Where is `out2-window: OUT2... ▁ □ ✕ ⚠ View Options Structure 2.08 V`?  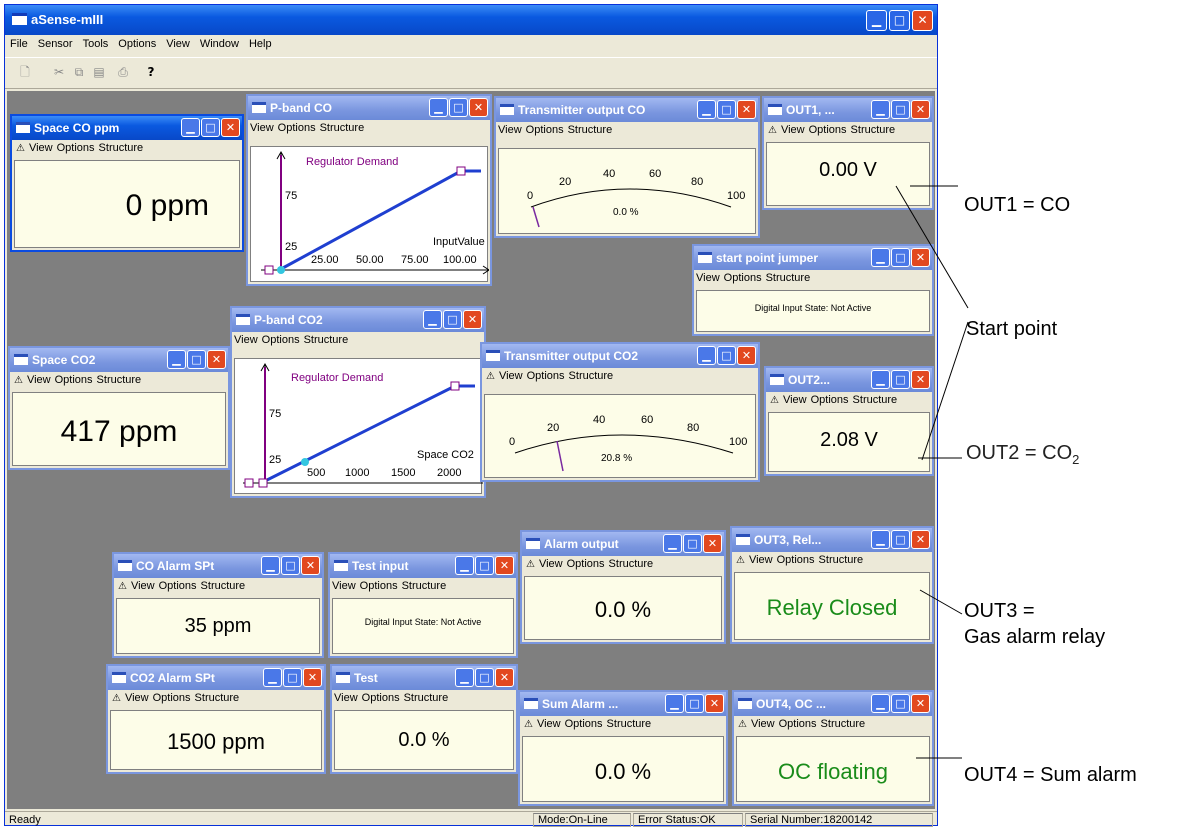
out2-window: OUT2... ▁ □ ✕ ⚠ View Options Structure 2.08 V is located at coordinates (849, 421).